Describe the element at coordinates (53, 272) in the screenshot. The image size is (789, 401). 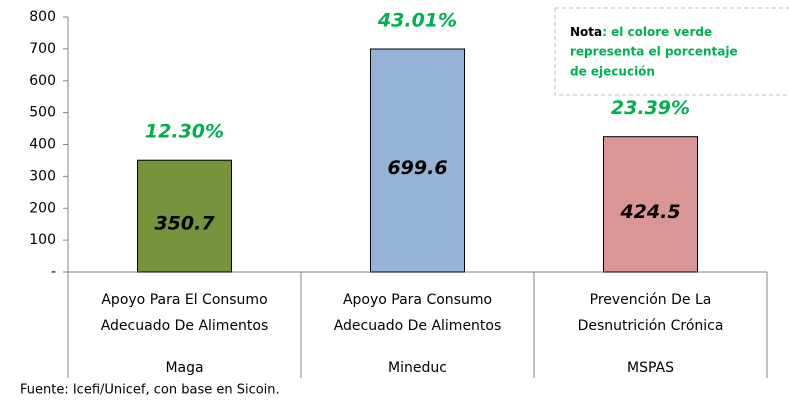
I see `y-tick-label: -` at that location.